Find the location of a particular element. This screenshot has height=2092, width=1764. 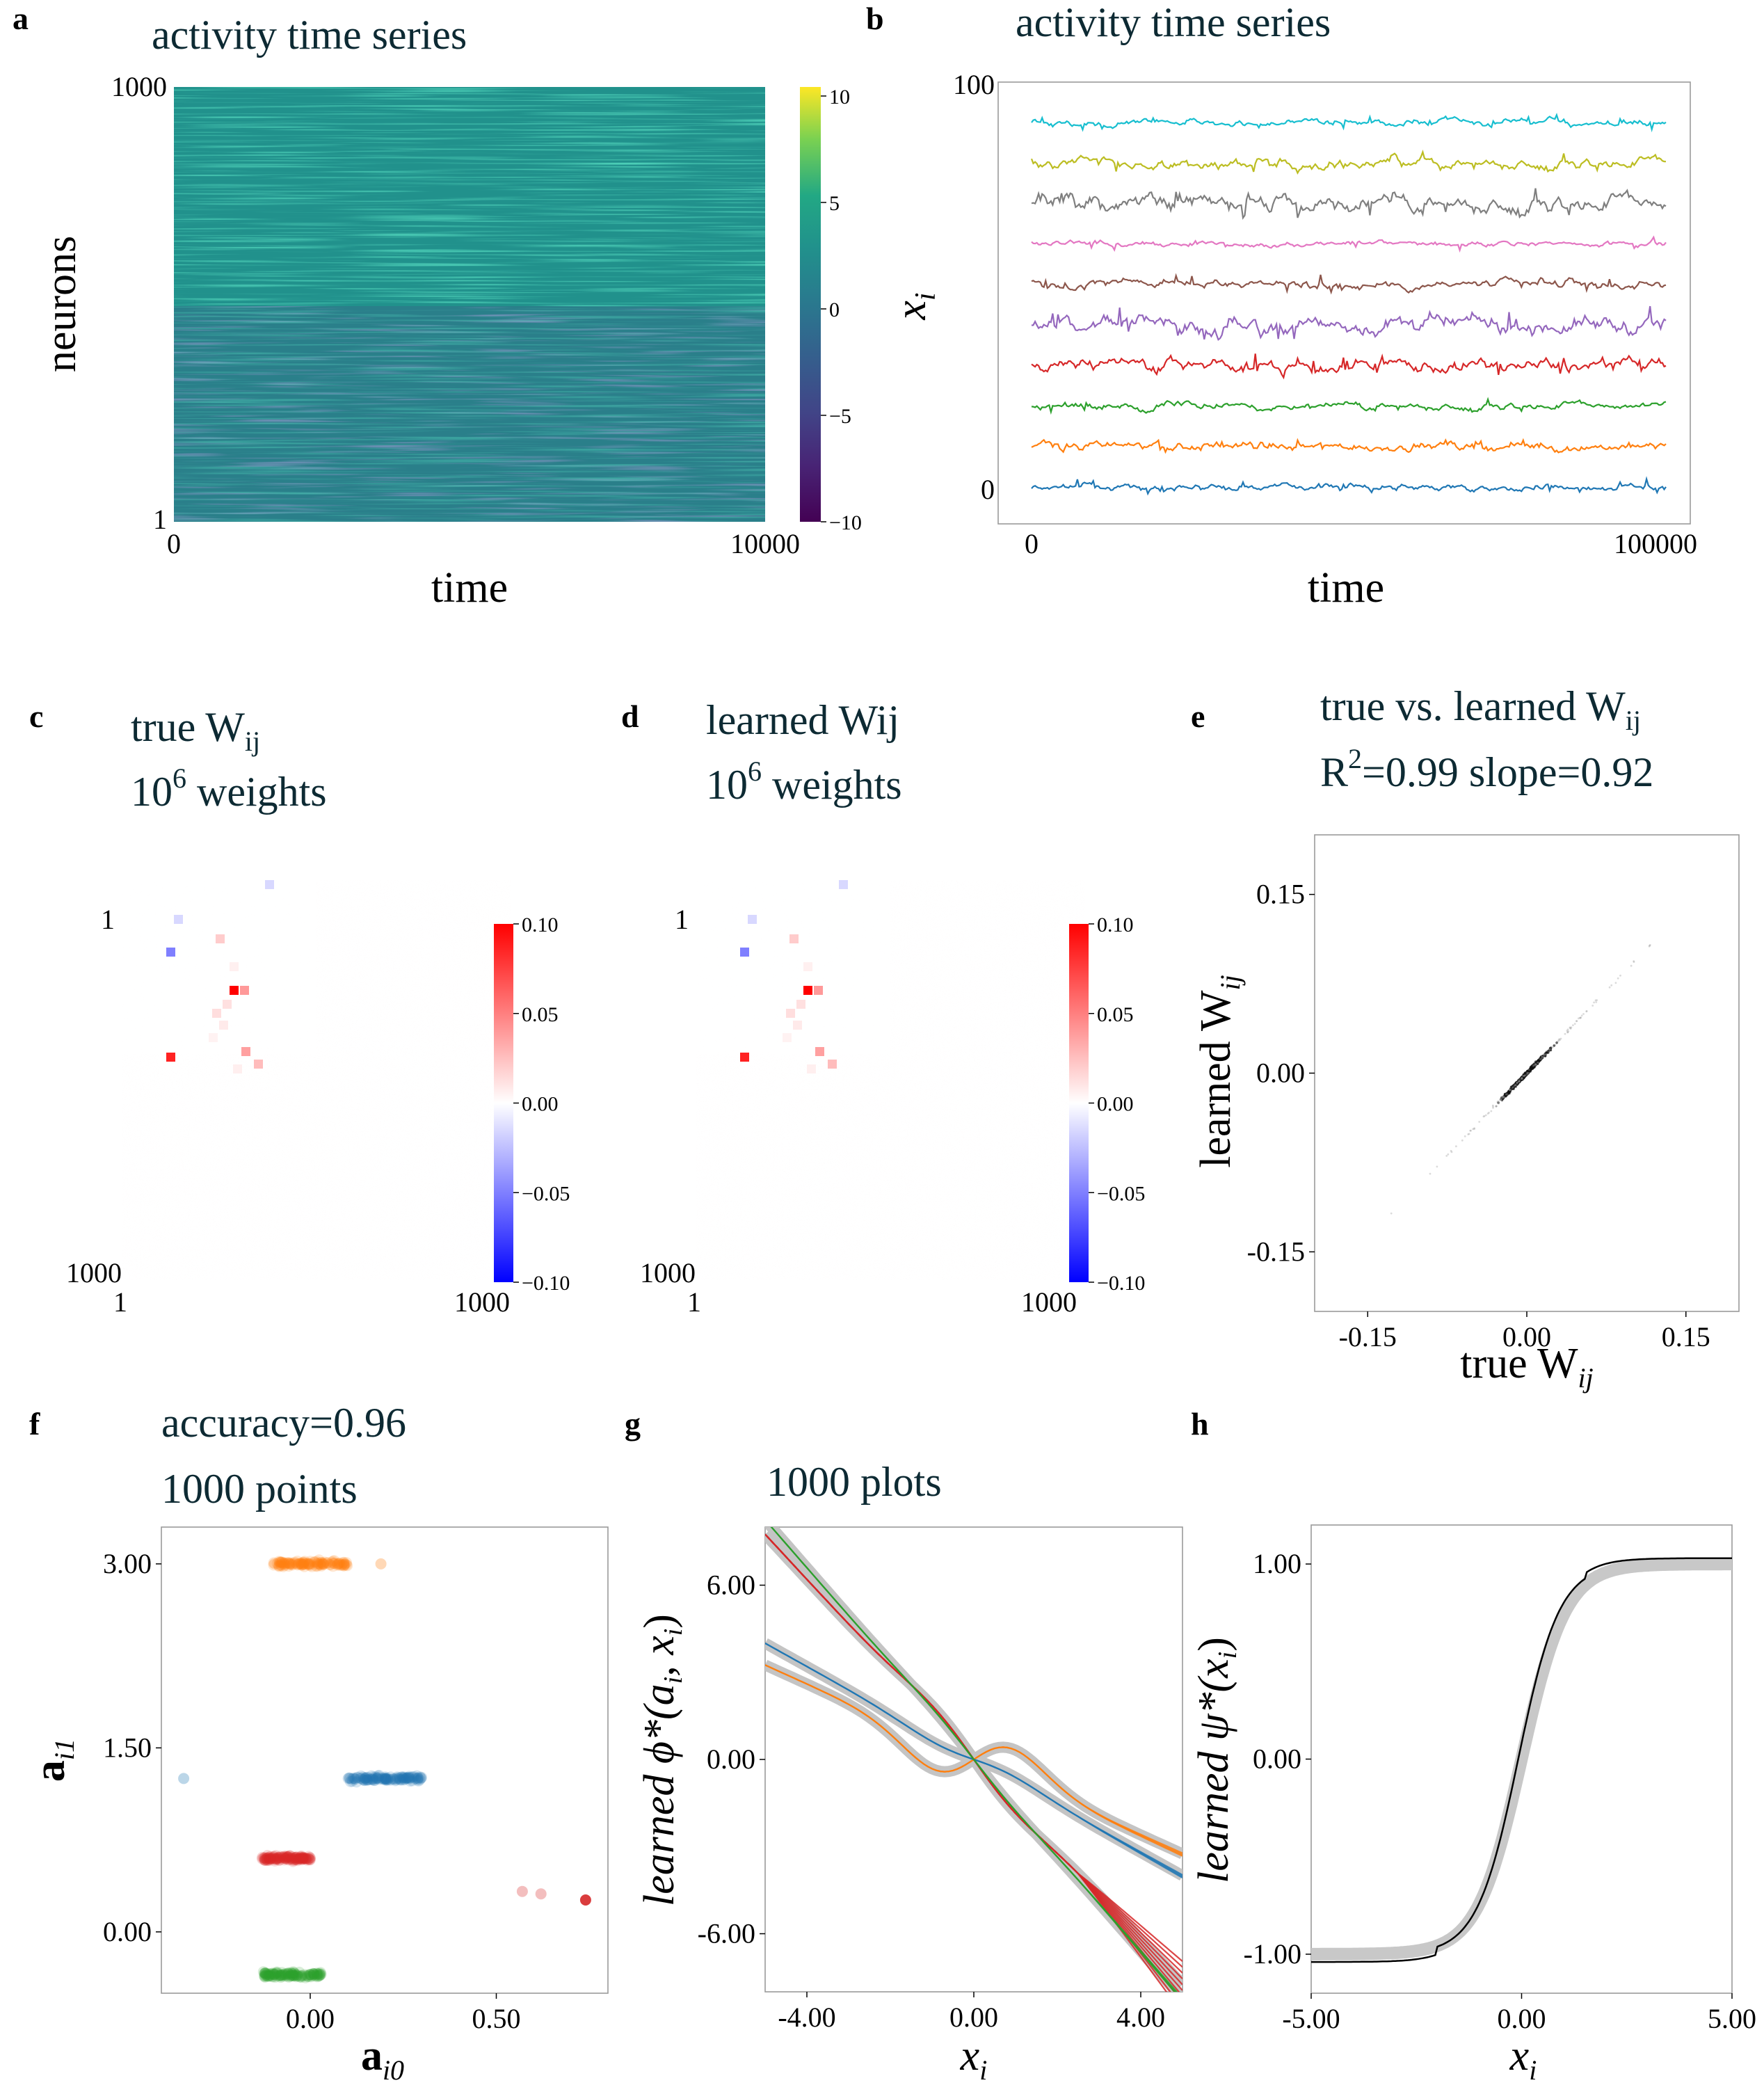

panel-d-label: d is located at coordinates (630, 716).